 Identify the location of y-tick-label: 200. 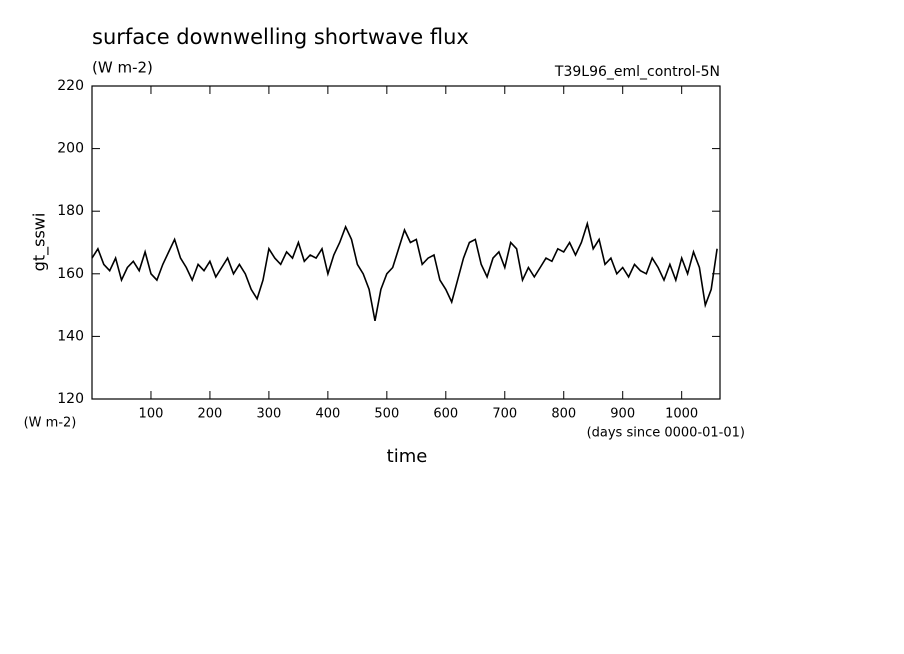
(70, 149).